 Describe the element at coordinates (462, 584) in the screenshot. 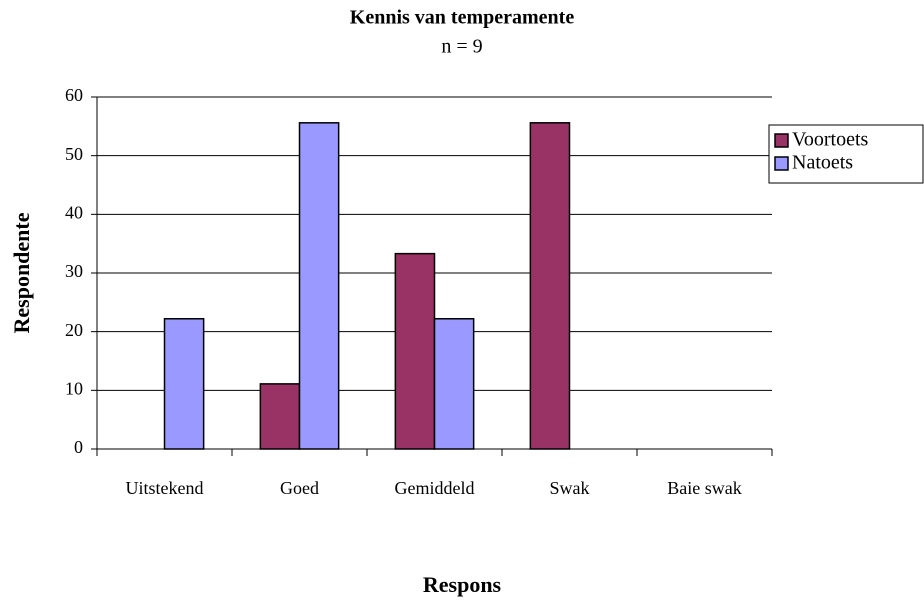

I see `x-axis-label: Respons` at that location.